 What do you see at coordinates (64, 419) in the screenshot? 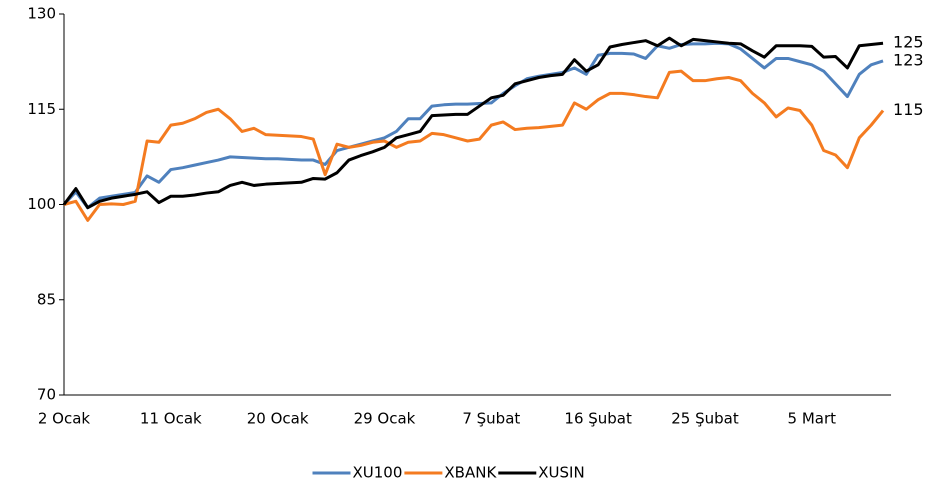
I see `x-tick-label: 2 Ocak` at bounding box center [64, 419].